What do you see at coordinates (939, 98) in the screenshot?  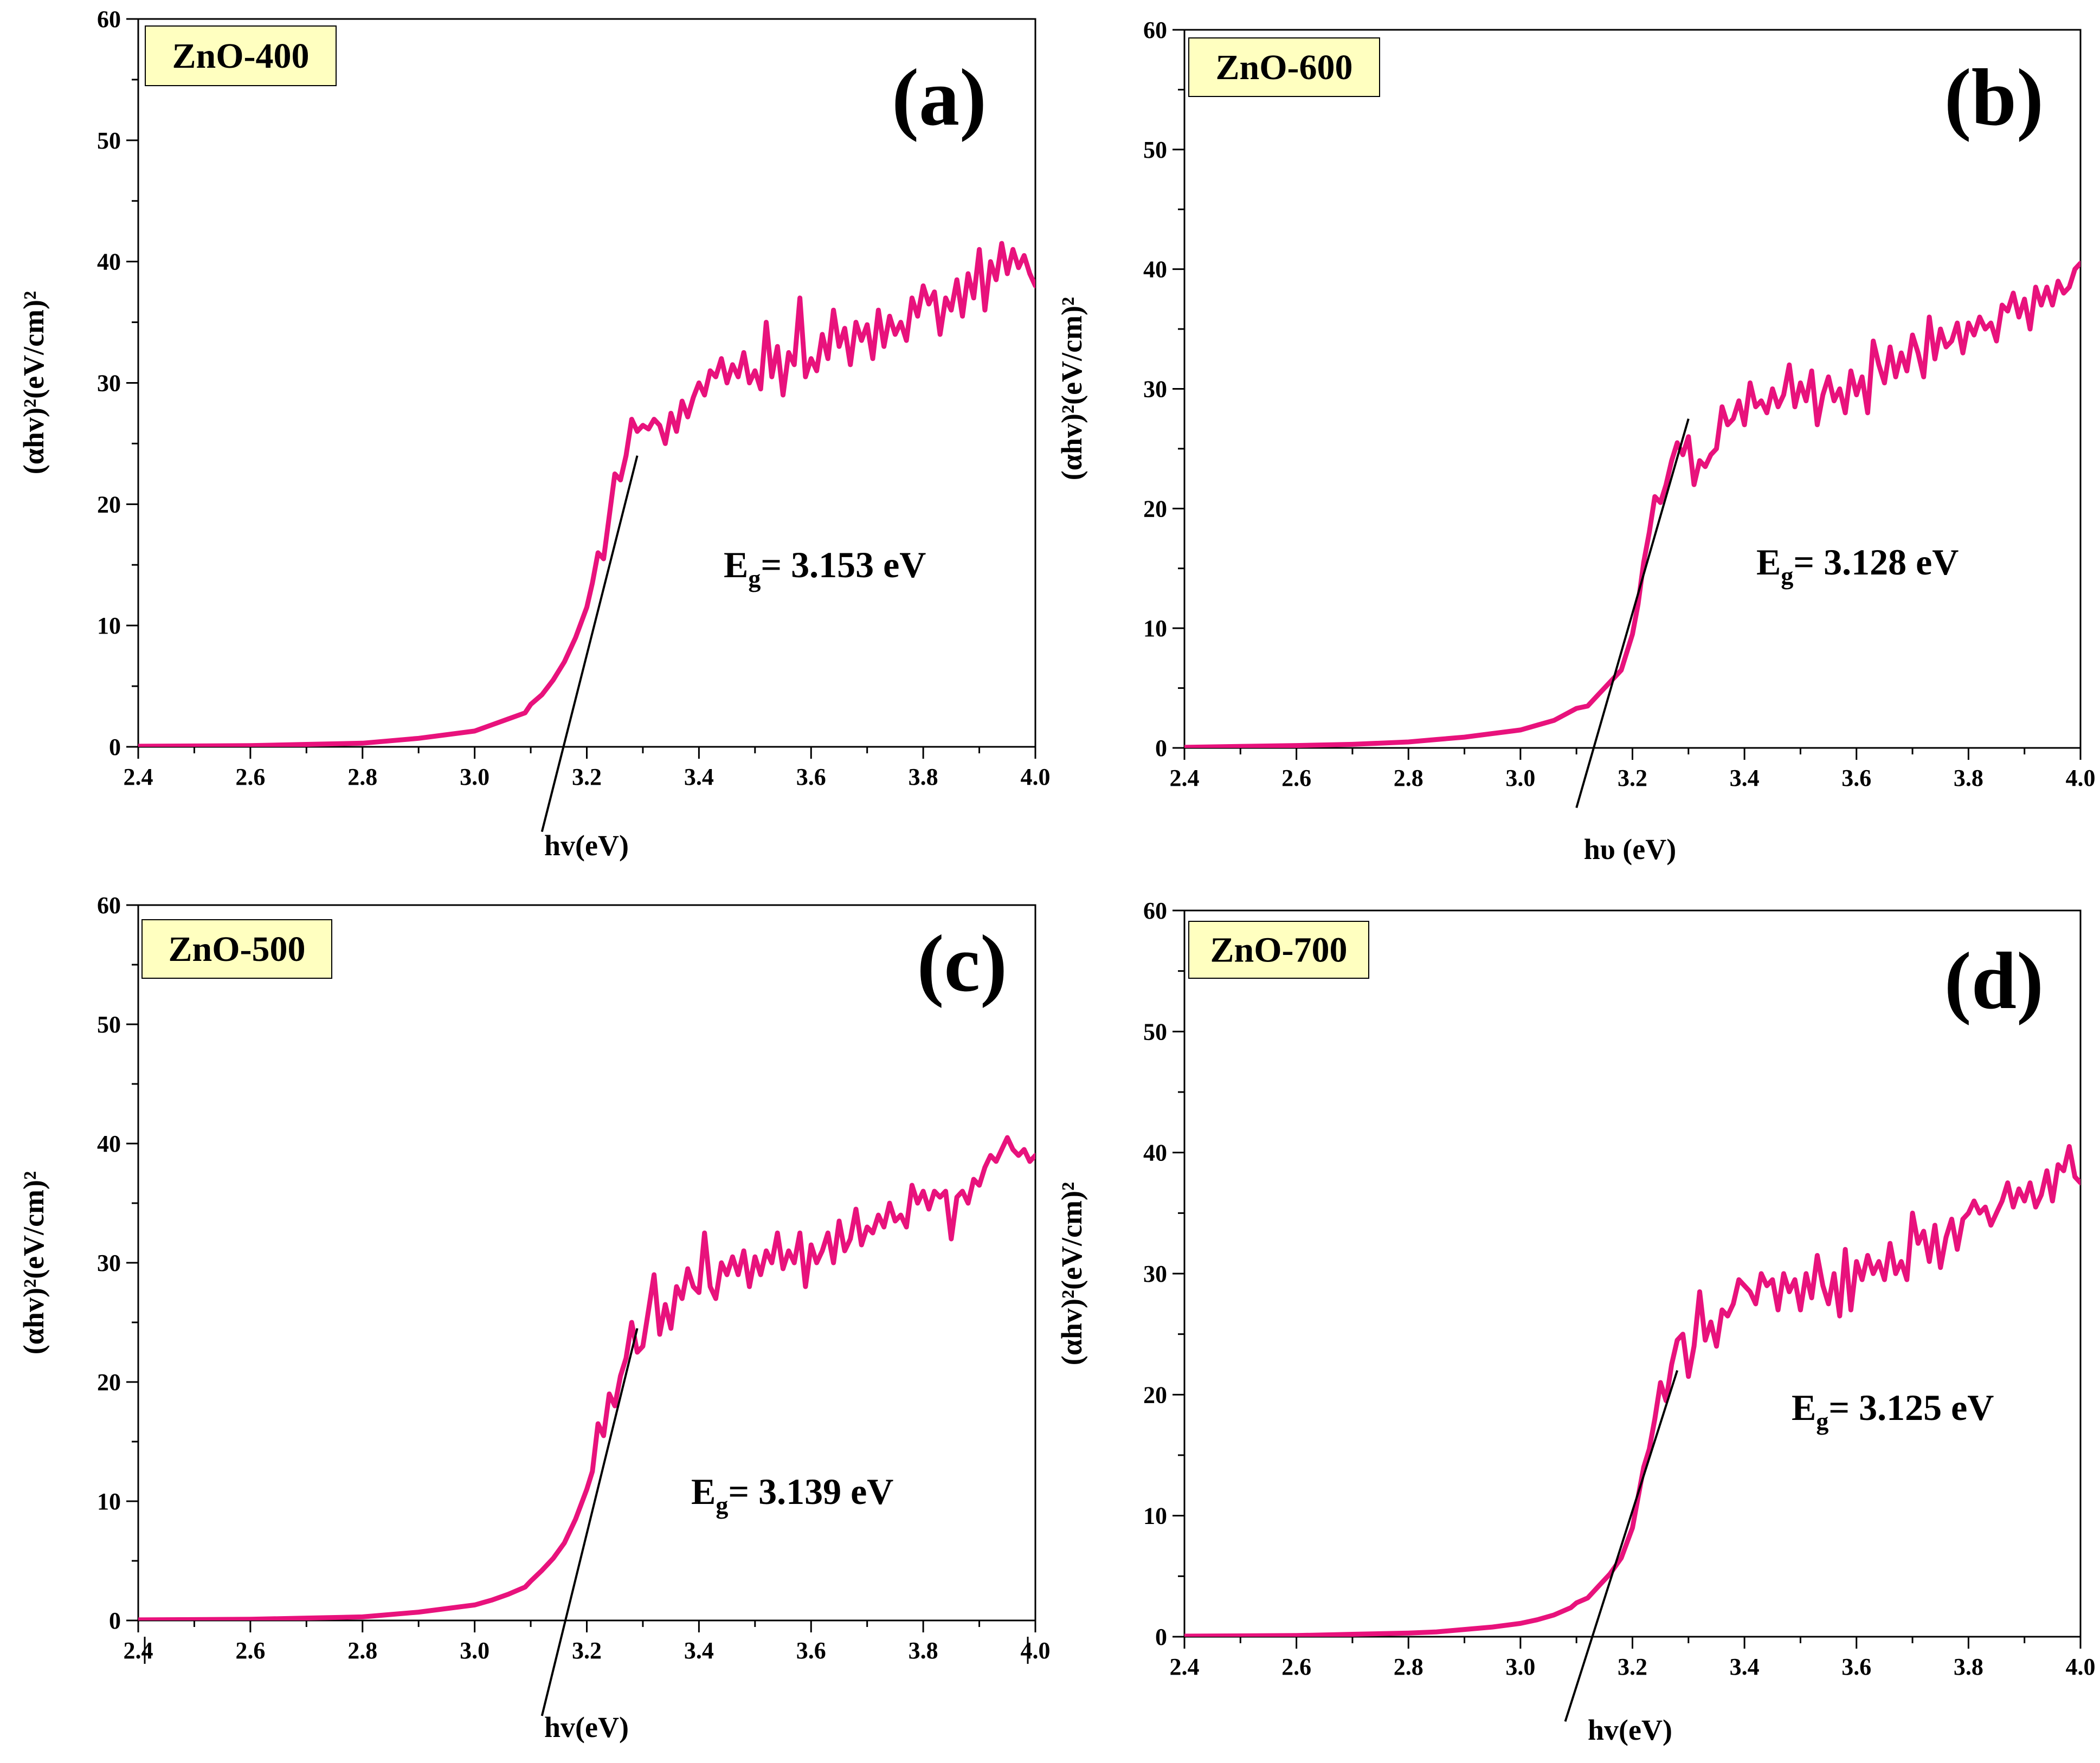 I see `panel-letter: (a)` at bounding box center [939, 98].